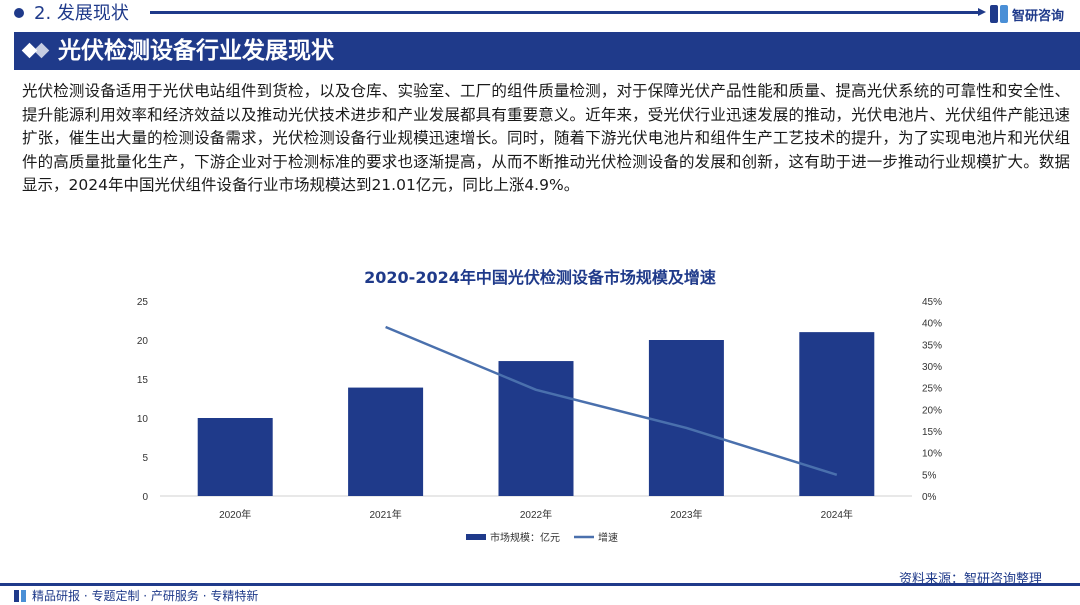 The width and height of the screenshot is (1080, 605). Describe the element at coordinates (20, 595) in the screenshot. I see `footer-logo-icon` at that location.